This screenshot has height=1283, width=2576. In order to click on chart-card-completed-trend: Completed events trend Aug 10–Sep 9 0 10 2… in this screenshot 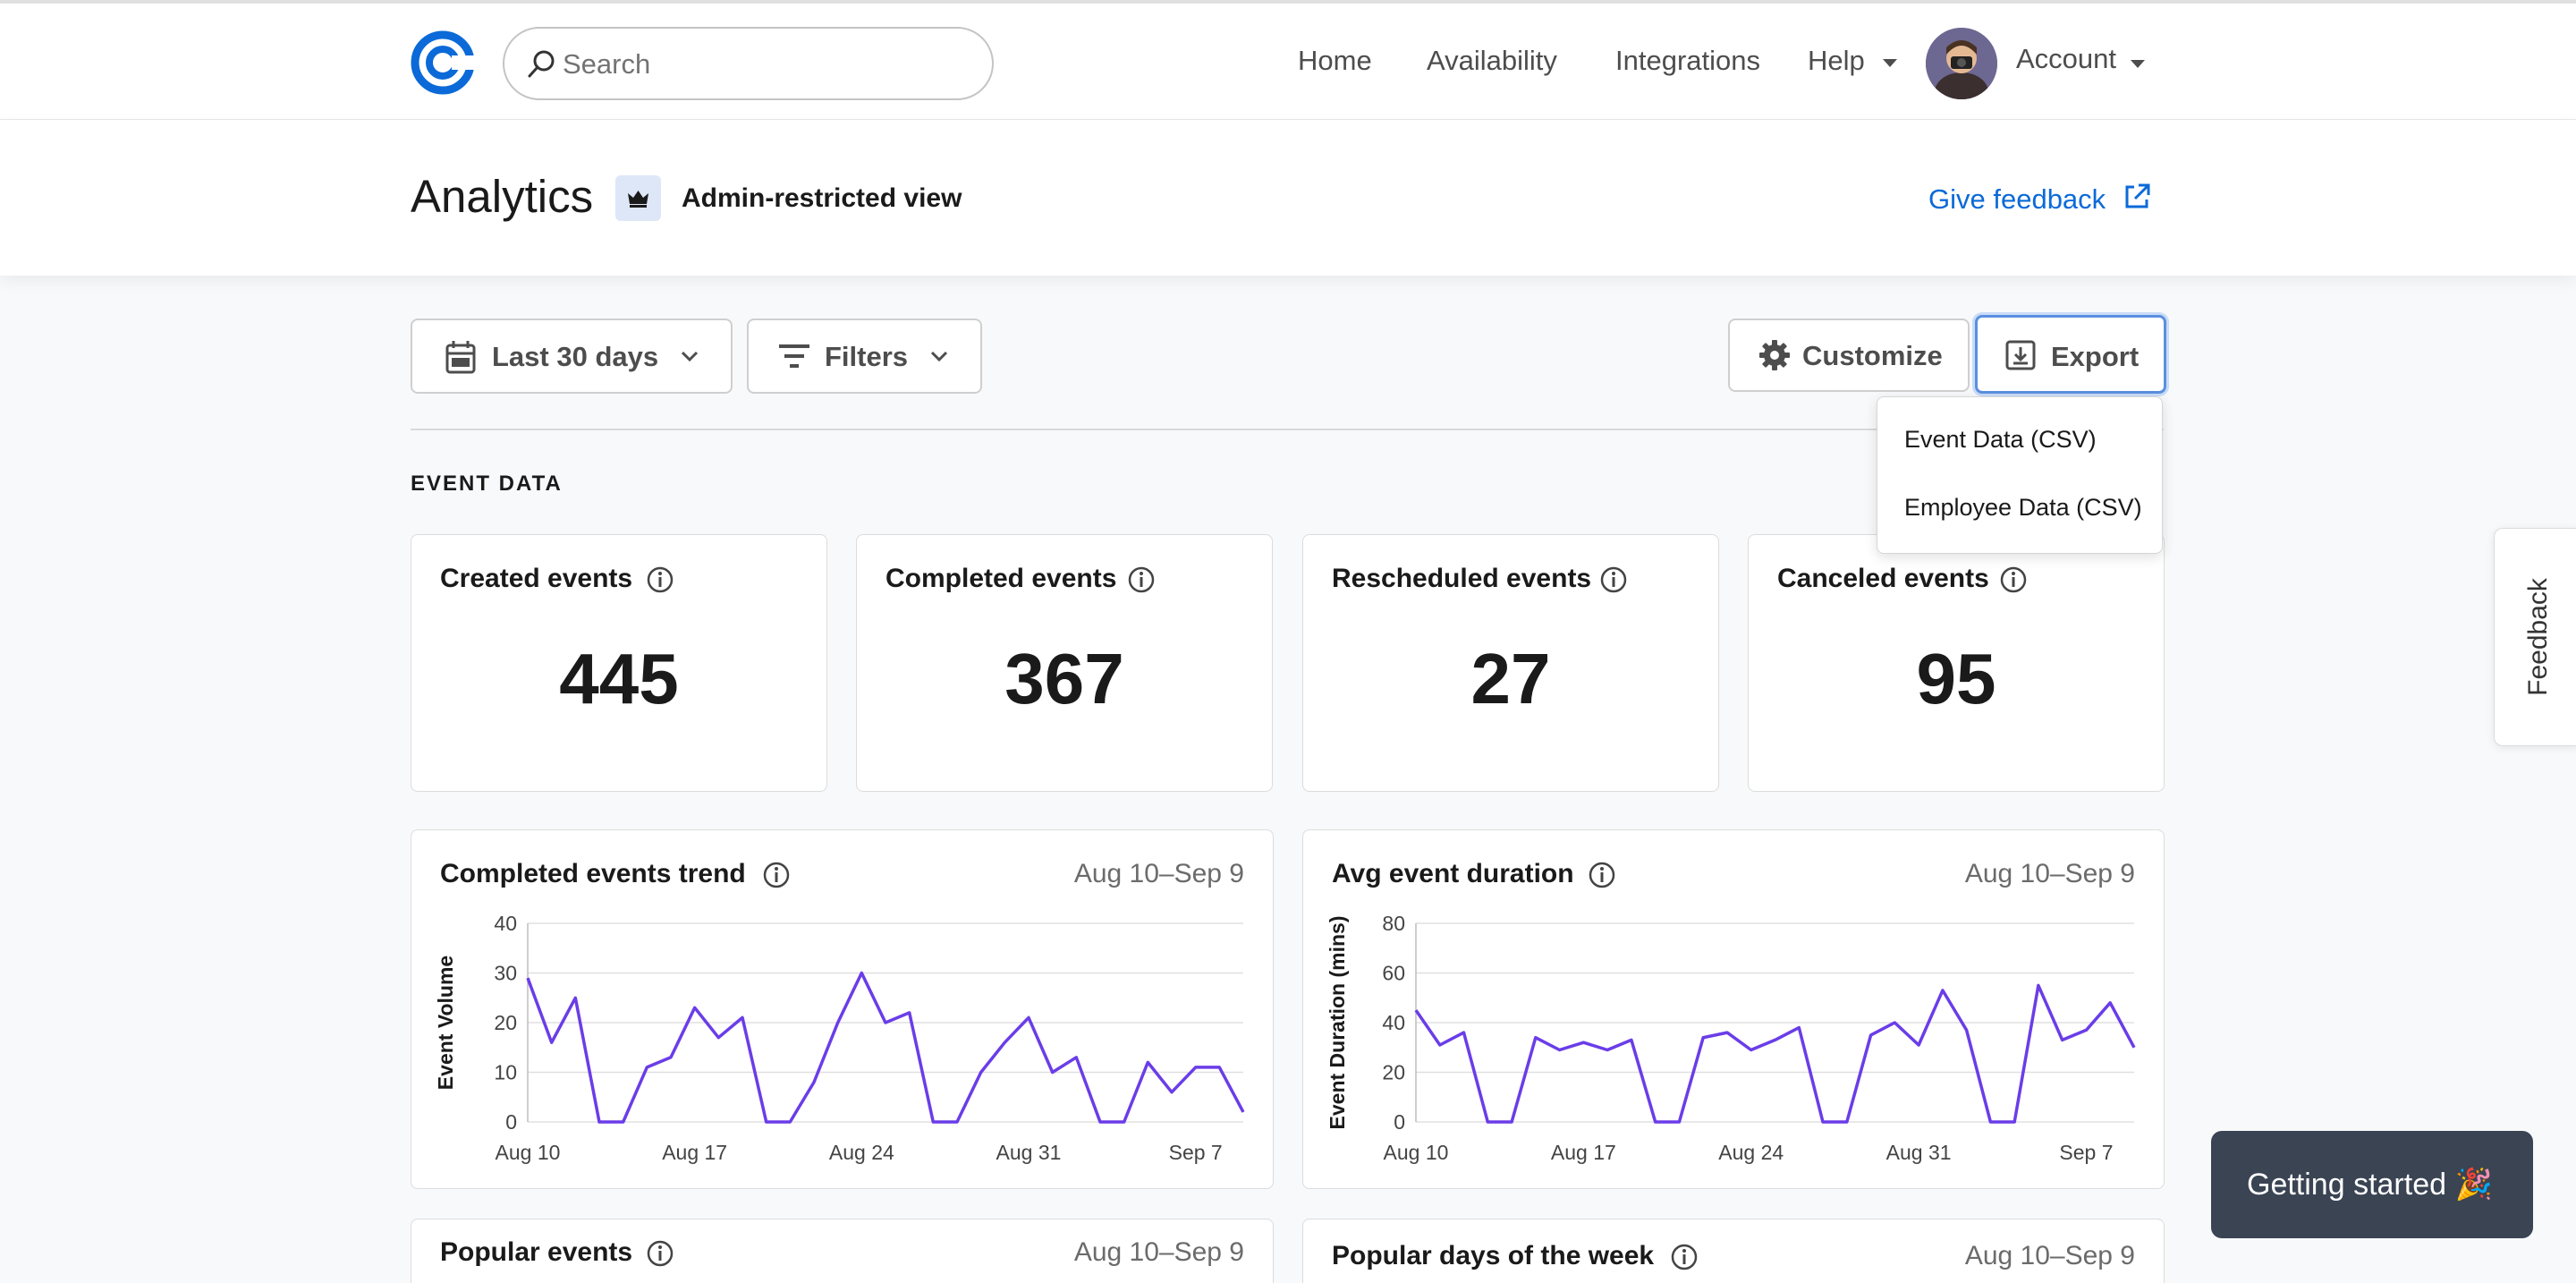, I will do `click(842, 1009)`.